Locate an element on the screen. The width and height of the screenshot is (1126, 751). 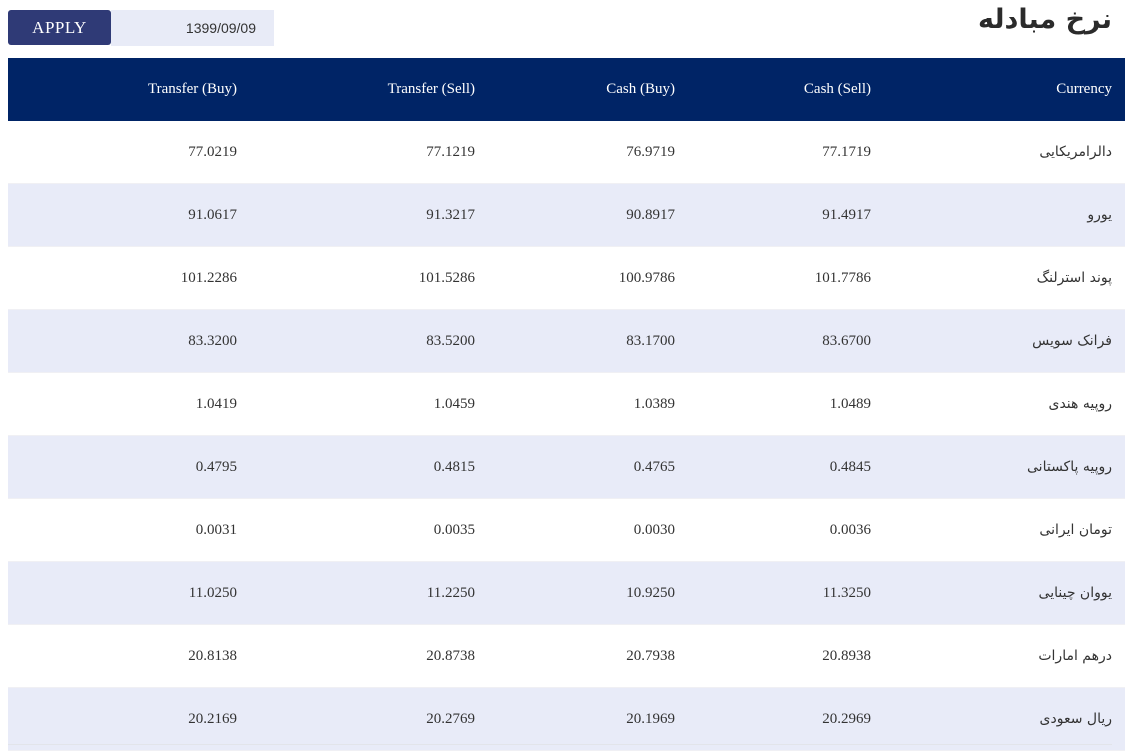
currency-name-cell: روپیه پاکستانی is located at coordinates (998, 467).